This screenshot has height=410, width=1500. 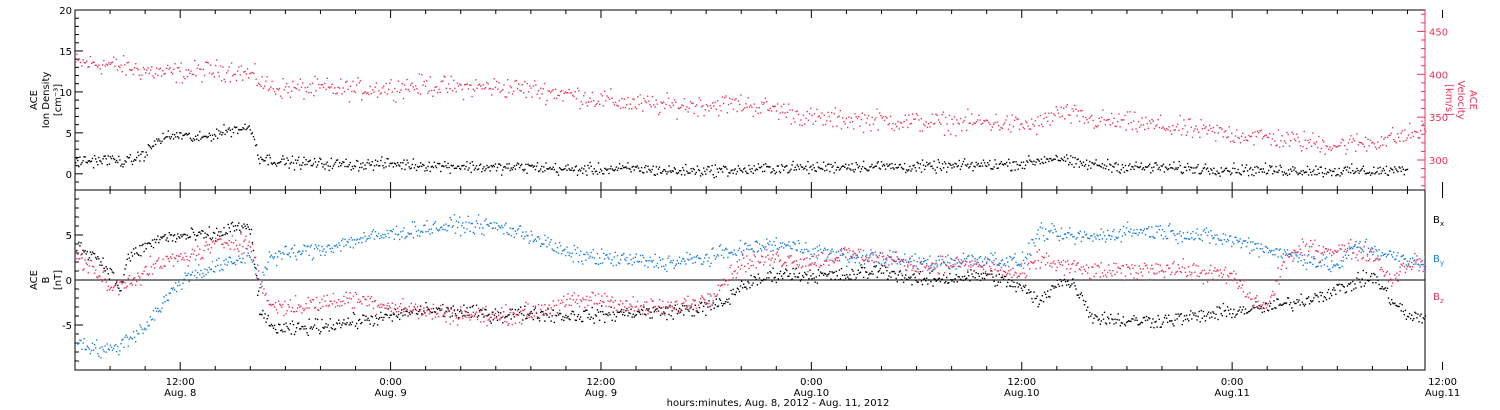 I want to click on x-tick-time-label: 0:00, so click(x=811, y=382).